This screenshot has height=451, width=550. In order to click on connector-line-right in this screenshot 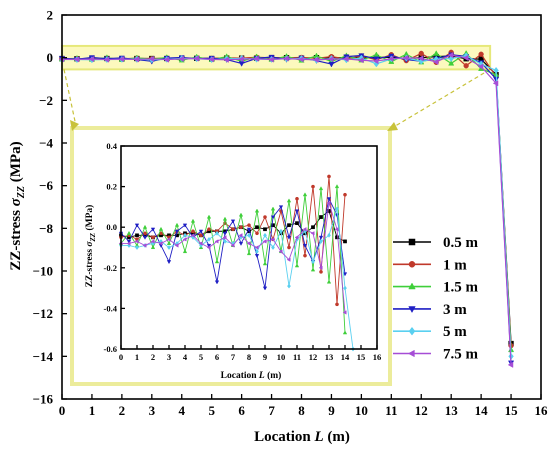, I will do `click(441, 98)`.